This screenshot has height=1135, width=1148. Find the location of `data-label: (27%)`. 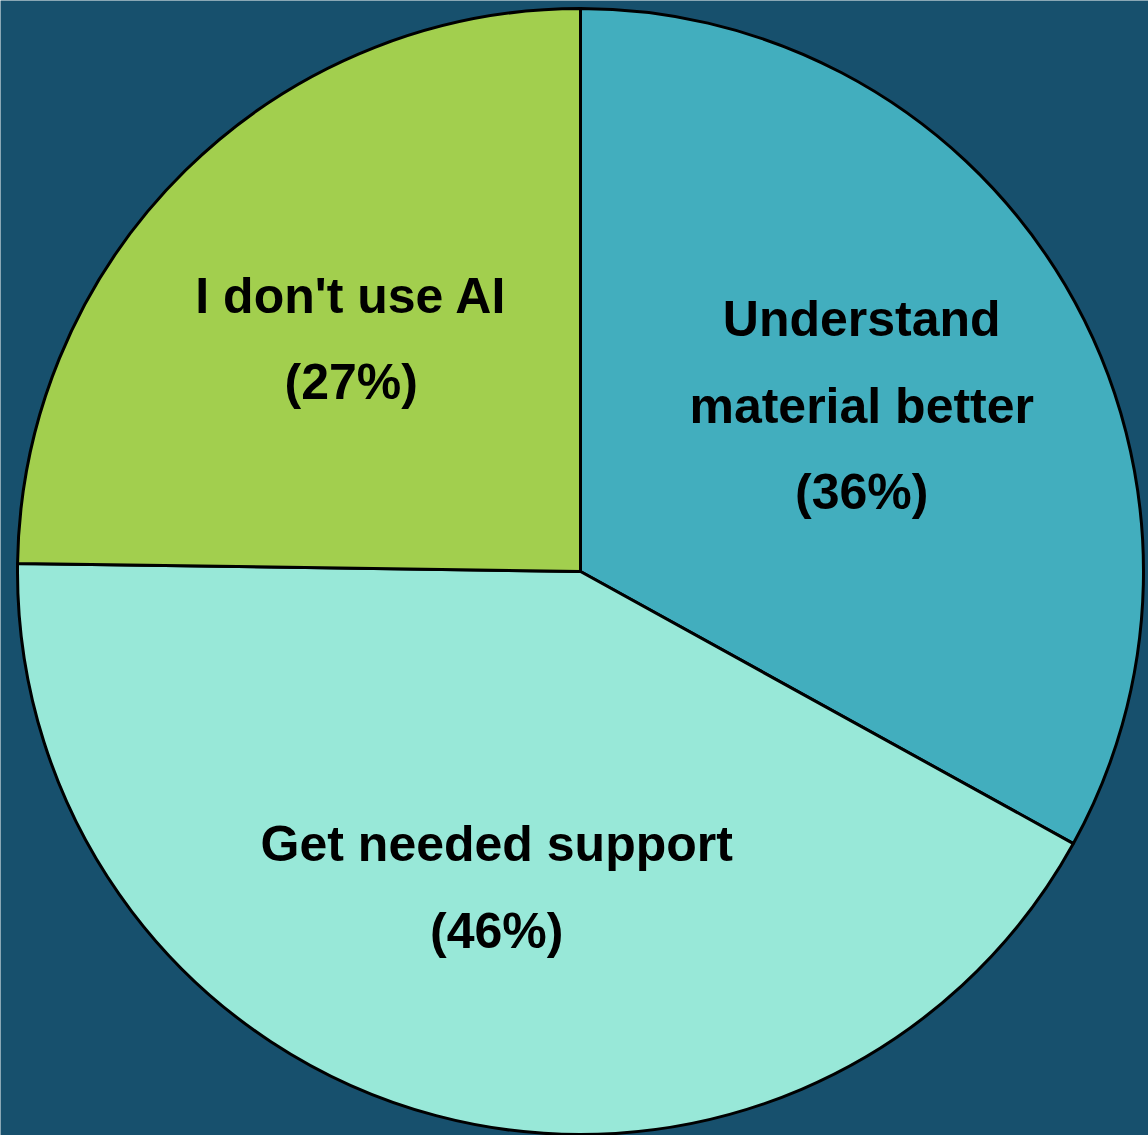

data-label: (27%) is located at coordinates (351, 382).